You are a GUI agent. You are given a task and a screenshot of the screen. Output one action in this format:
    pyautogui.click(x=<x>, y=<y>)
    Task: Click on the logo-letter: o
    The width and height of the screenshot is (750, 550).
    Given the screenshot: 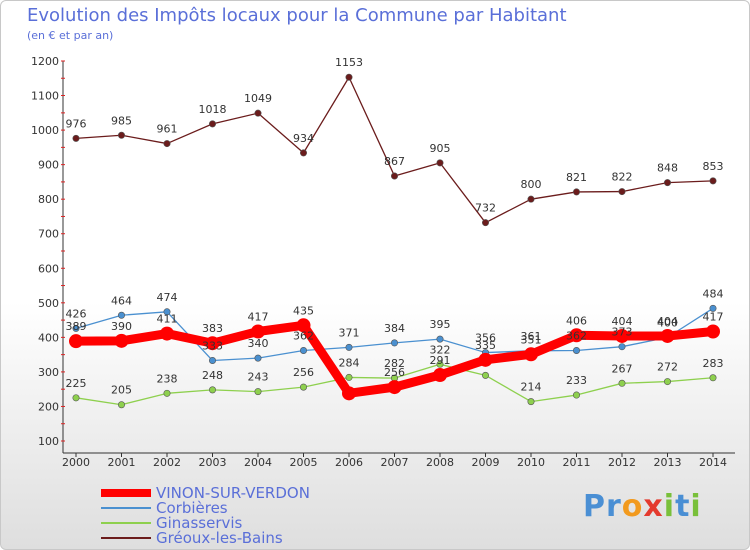 What is the action you would take?
    pyautogui.click(x=632, y=506)
    